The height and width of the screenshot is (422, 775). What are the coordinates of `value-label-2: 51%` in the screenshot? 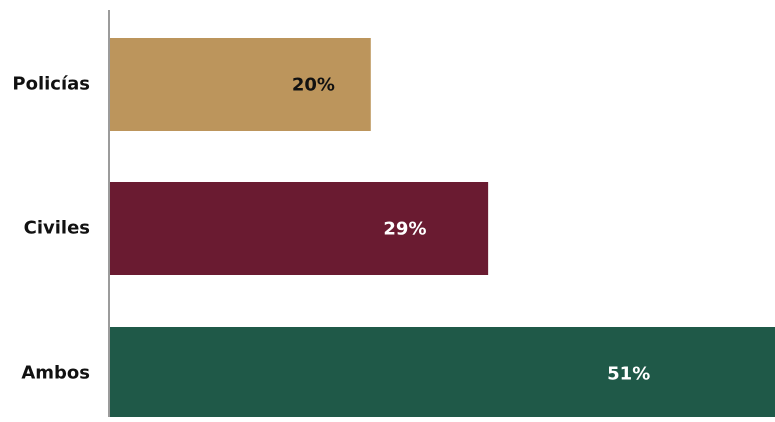 It's located at (628, 374).